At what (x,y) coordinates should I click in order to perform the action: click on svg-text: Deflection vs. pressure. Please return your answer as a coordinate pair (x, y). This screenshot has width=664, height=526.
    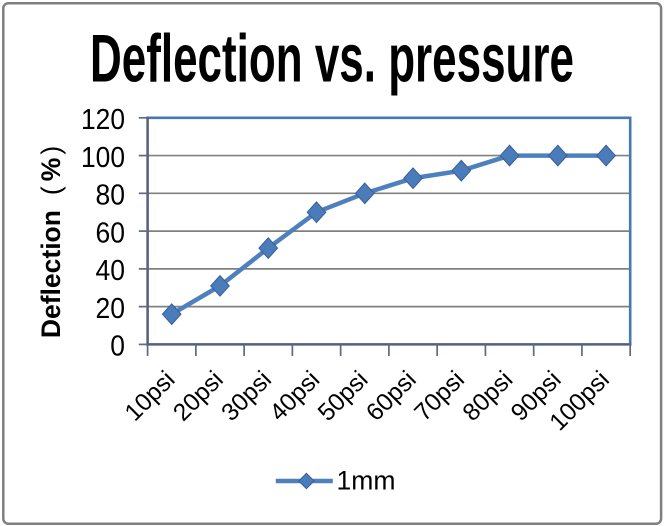
    Looking at the image, I should click on (332, 59).